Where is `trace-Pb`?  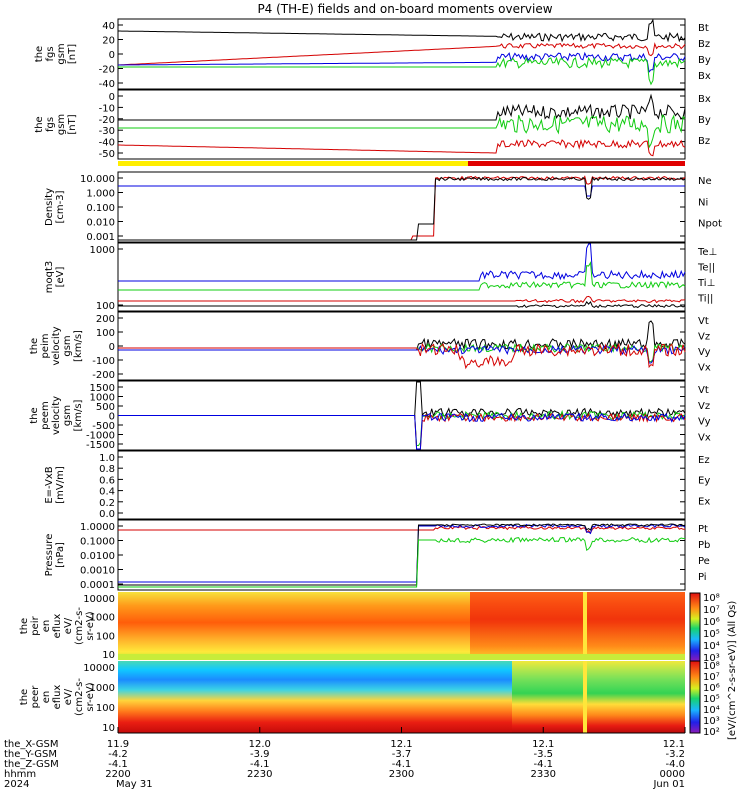 trace-Pb is located at coordinates (402, 529).